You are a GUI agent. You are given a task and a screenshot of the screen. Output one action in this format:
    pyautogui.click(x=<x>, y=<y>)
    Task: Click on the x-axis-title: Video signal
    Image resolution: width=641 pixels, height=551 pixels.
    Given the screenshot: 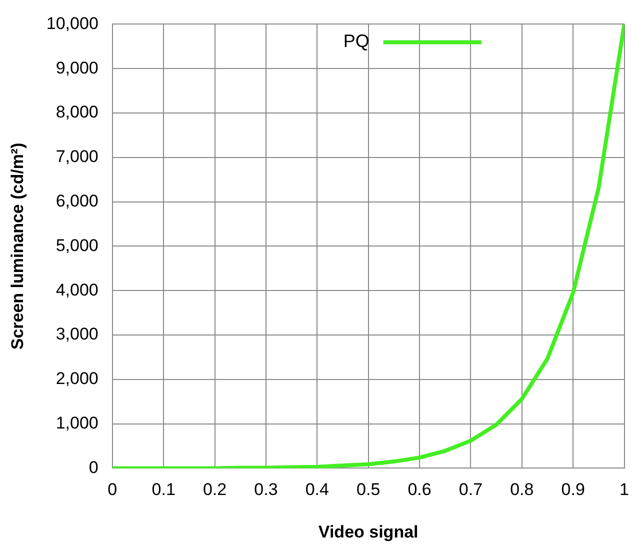 What is the action you would take?
    pyautogui.click(x=368, y=532)
    